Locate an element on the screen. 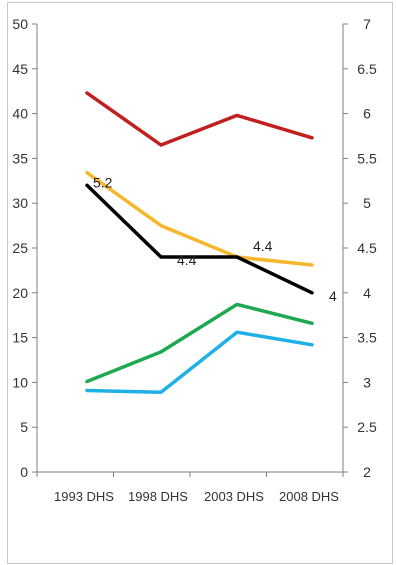  left-tick-label: 40 is located at coordinates (20, 114).